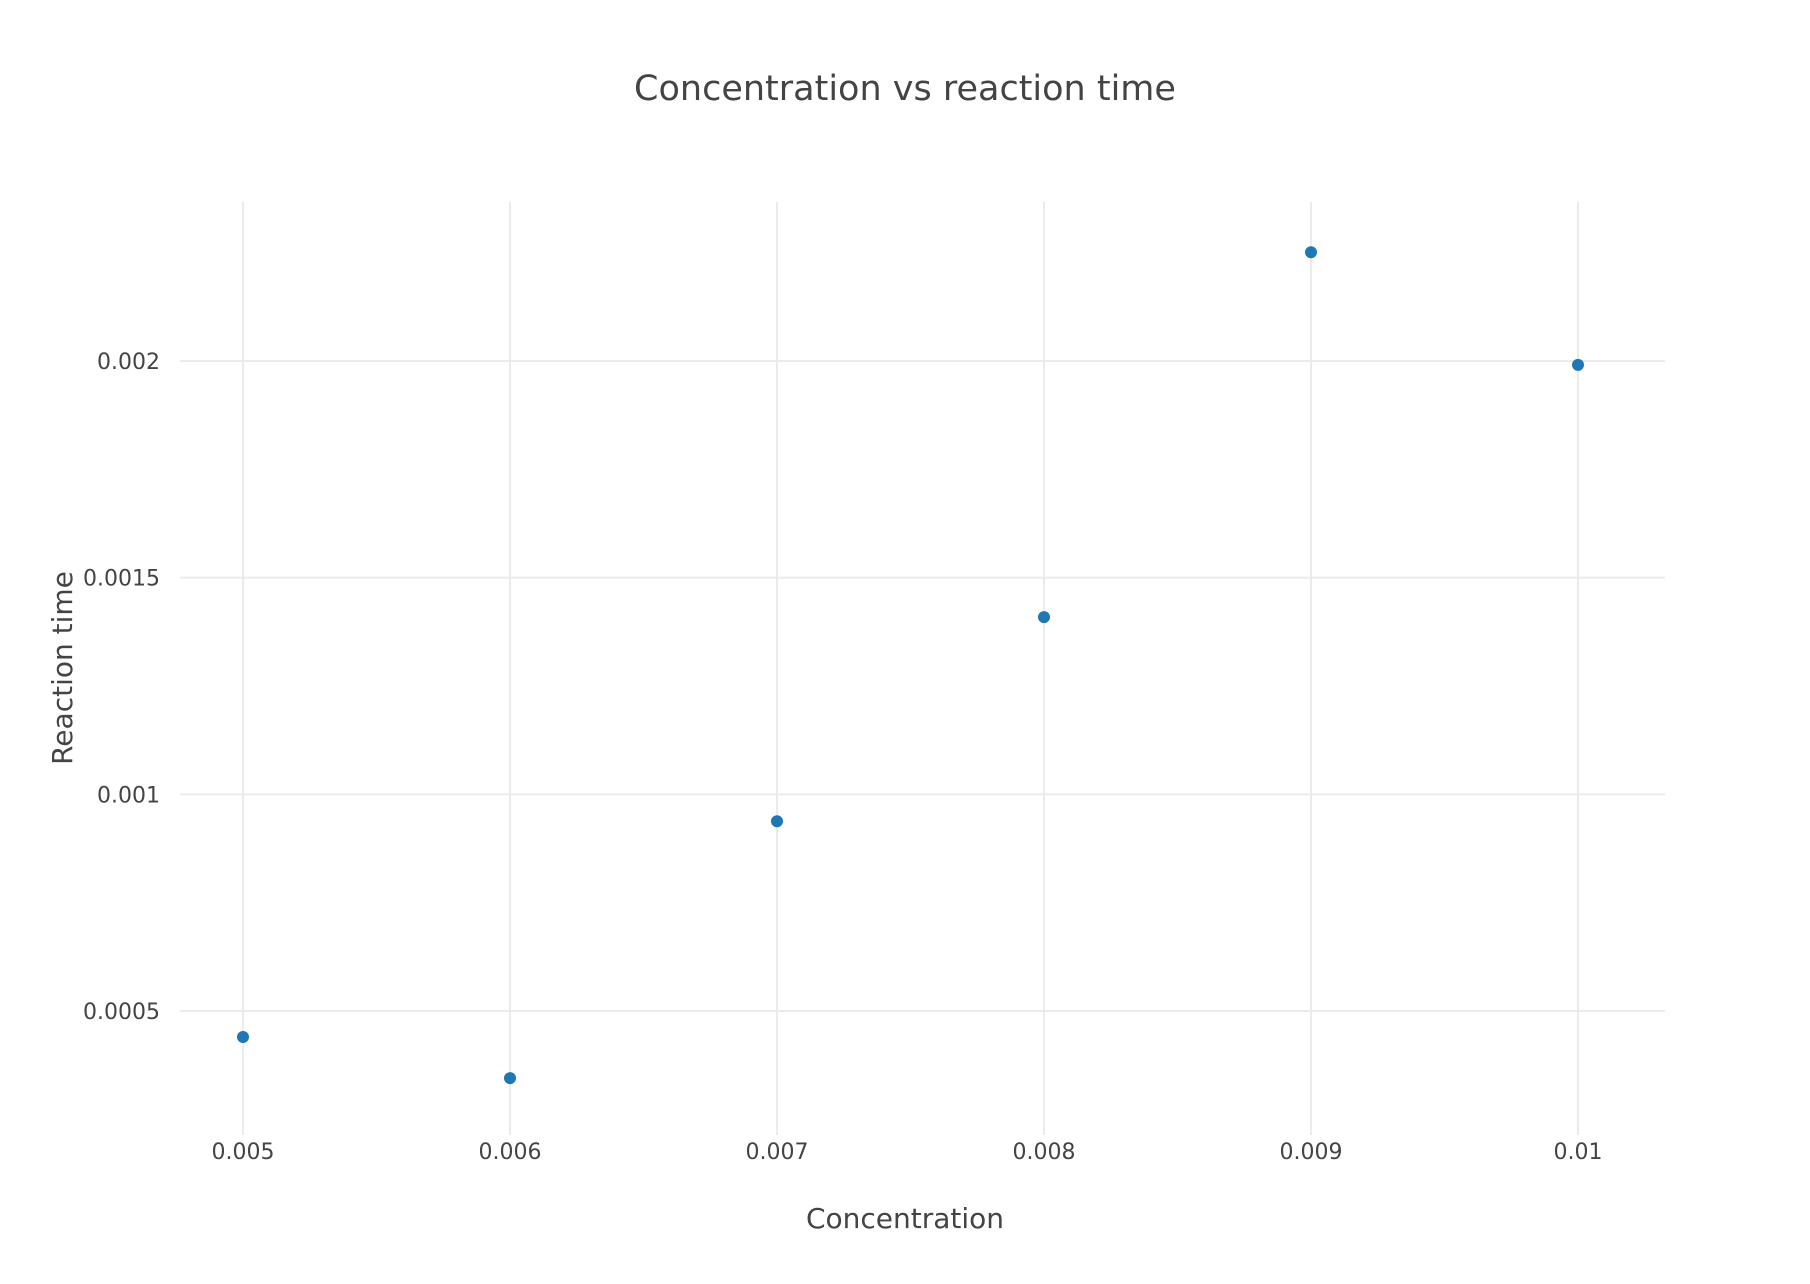 The width and height of the screenshot is (1810, 1284). Describe the element at coordinates (243, 1152) in the screenshot. I see `x-tick-label: 0.005` at that location.